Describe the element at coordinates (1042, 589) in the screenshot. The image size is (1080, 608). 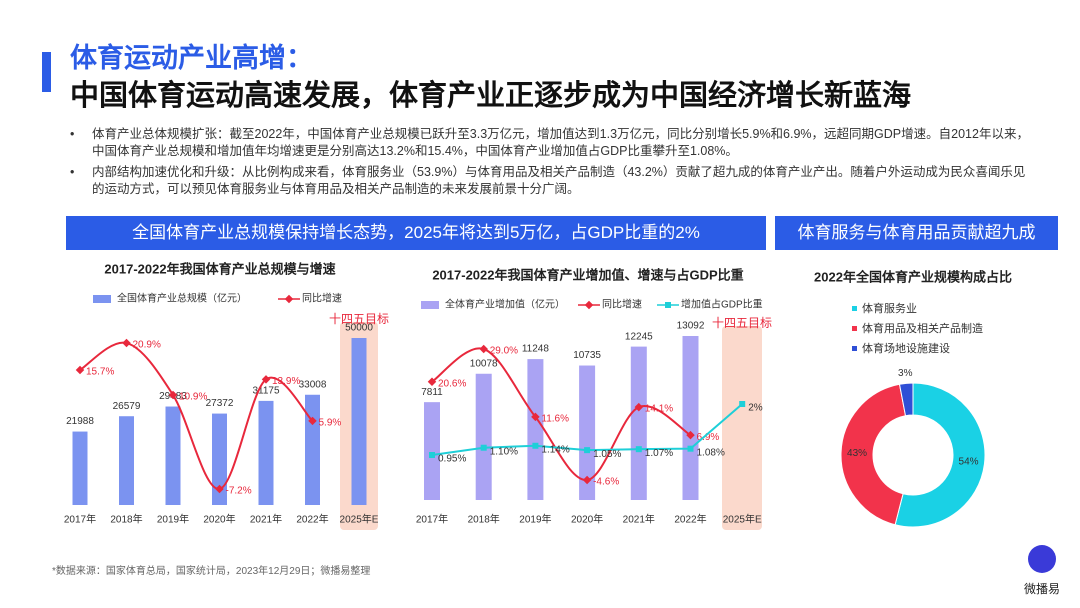
I see `logo: 微播易` at that location.